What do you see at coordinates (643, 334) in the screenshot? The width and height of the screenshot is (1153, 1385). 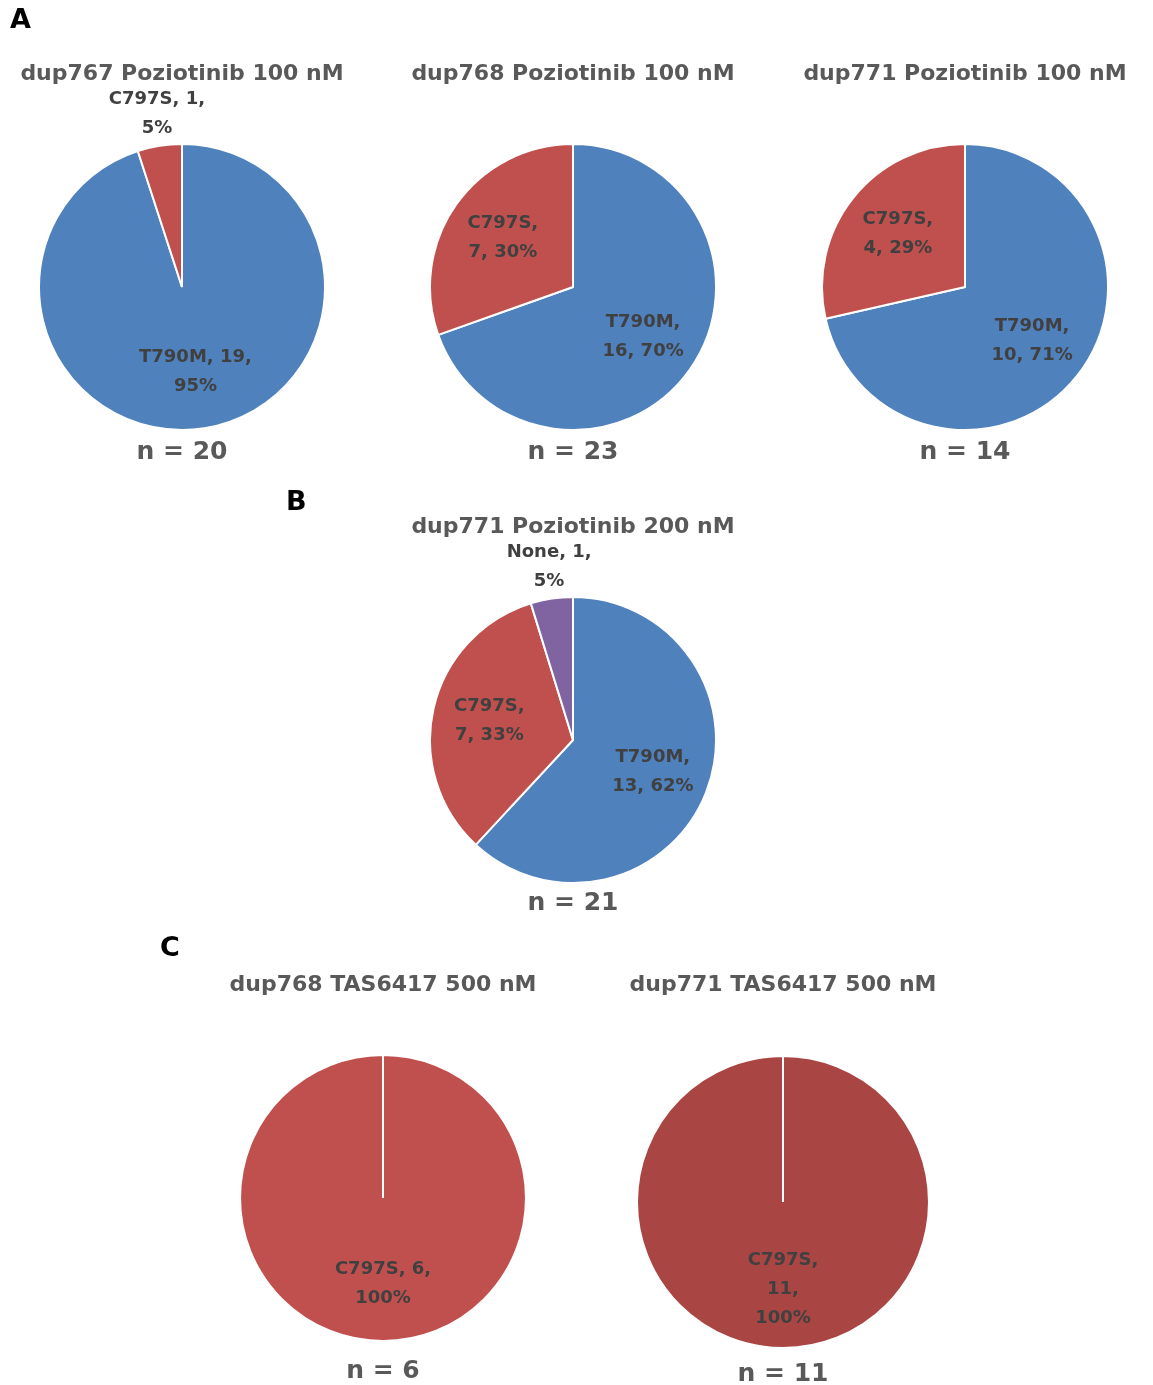 I see `slice-label: T790M, 16, 70%` at bounding box center [643, 334].